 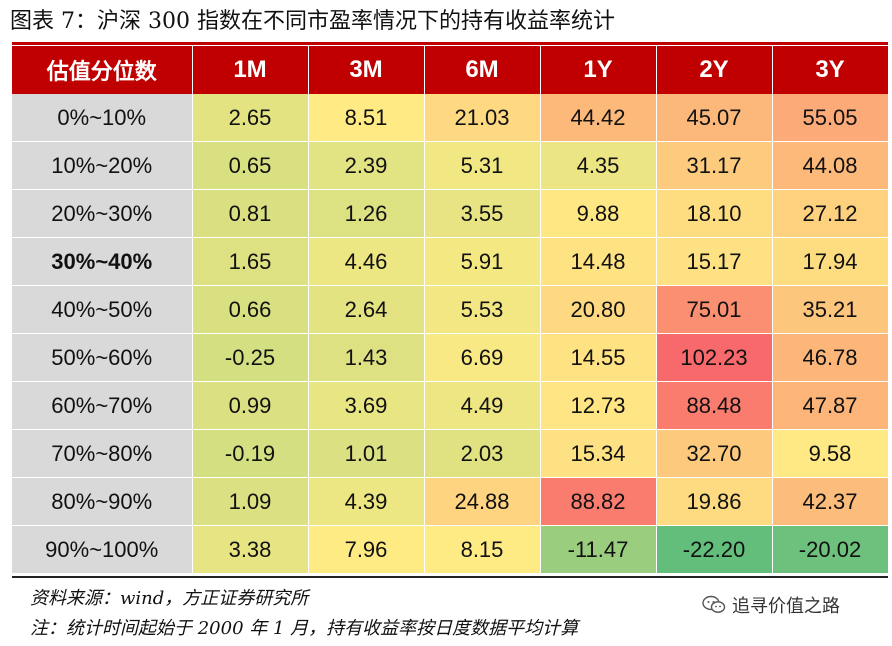 What do you see at coordinates (714, 165) in the screenshot?
I see `cell-value: 31.17` at bounding box center [714, 165].